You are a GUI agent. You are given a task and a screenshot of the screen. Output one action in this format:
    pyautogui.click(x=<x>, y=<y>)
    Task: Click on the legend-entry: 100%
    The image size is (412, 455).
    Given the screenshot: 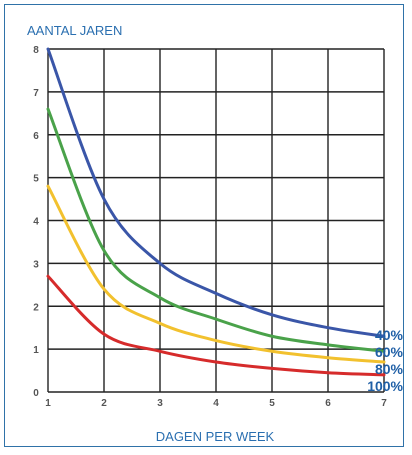 What is the action you would take?
    pyautogui.click(x=385, y=386)
    